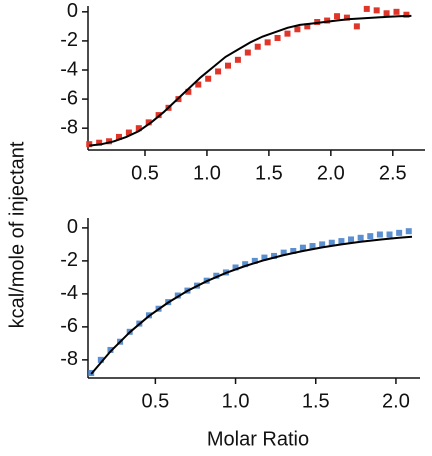 The height and width of the screenshot is (456, 432). Describe the element at coordinates (258, 439) in the screenshot. I see `x-axis-label: Molar Ratio` at that location.